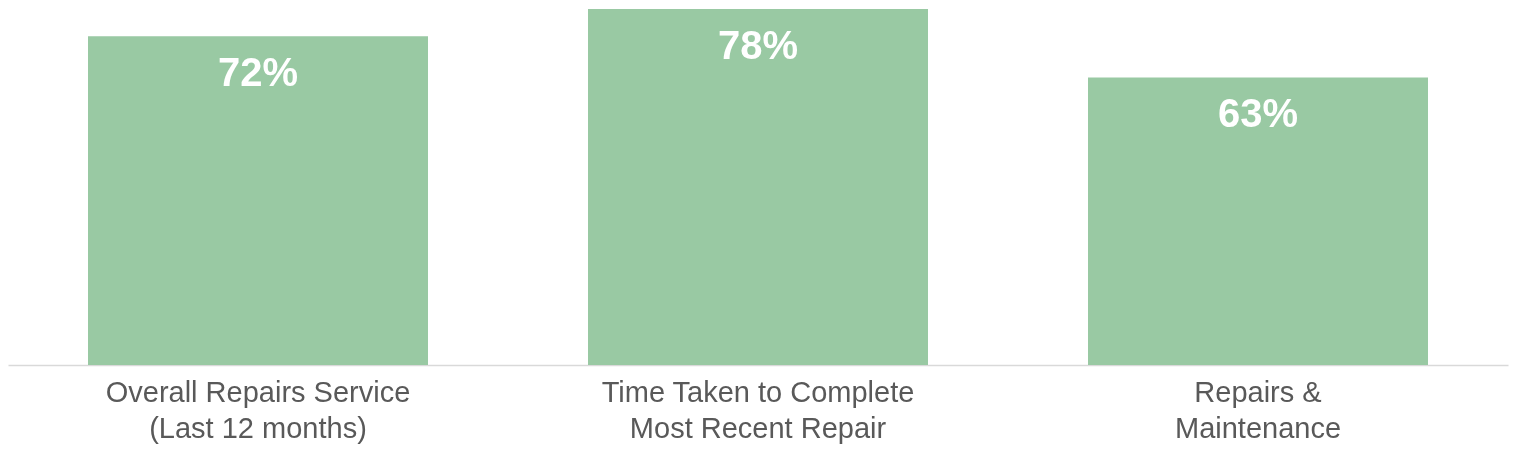 The height and width of the screenshot is (454, 1517). I want to click on data-label: 78%, so click(758, 44).